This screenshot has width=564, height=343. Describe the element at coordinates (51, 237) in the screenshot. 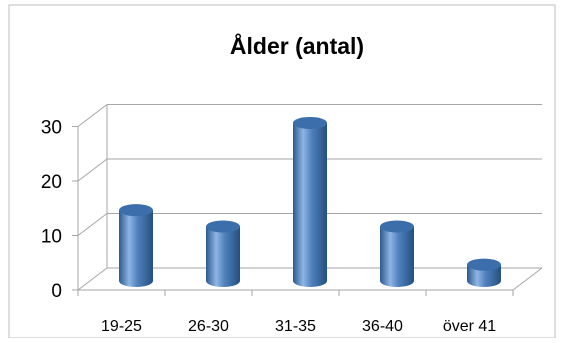

I see `y-tick-label: 10` at that location.